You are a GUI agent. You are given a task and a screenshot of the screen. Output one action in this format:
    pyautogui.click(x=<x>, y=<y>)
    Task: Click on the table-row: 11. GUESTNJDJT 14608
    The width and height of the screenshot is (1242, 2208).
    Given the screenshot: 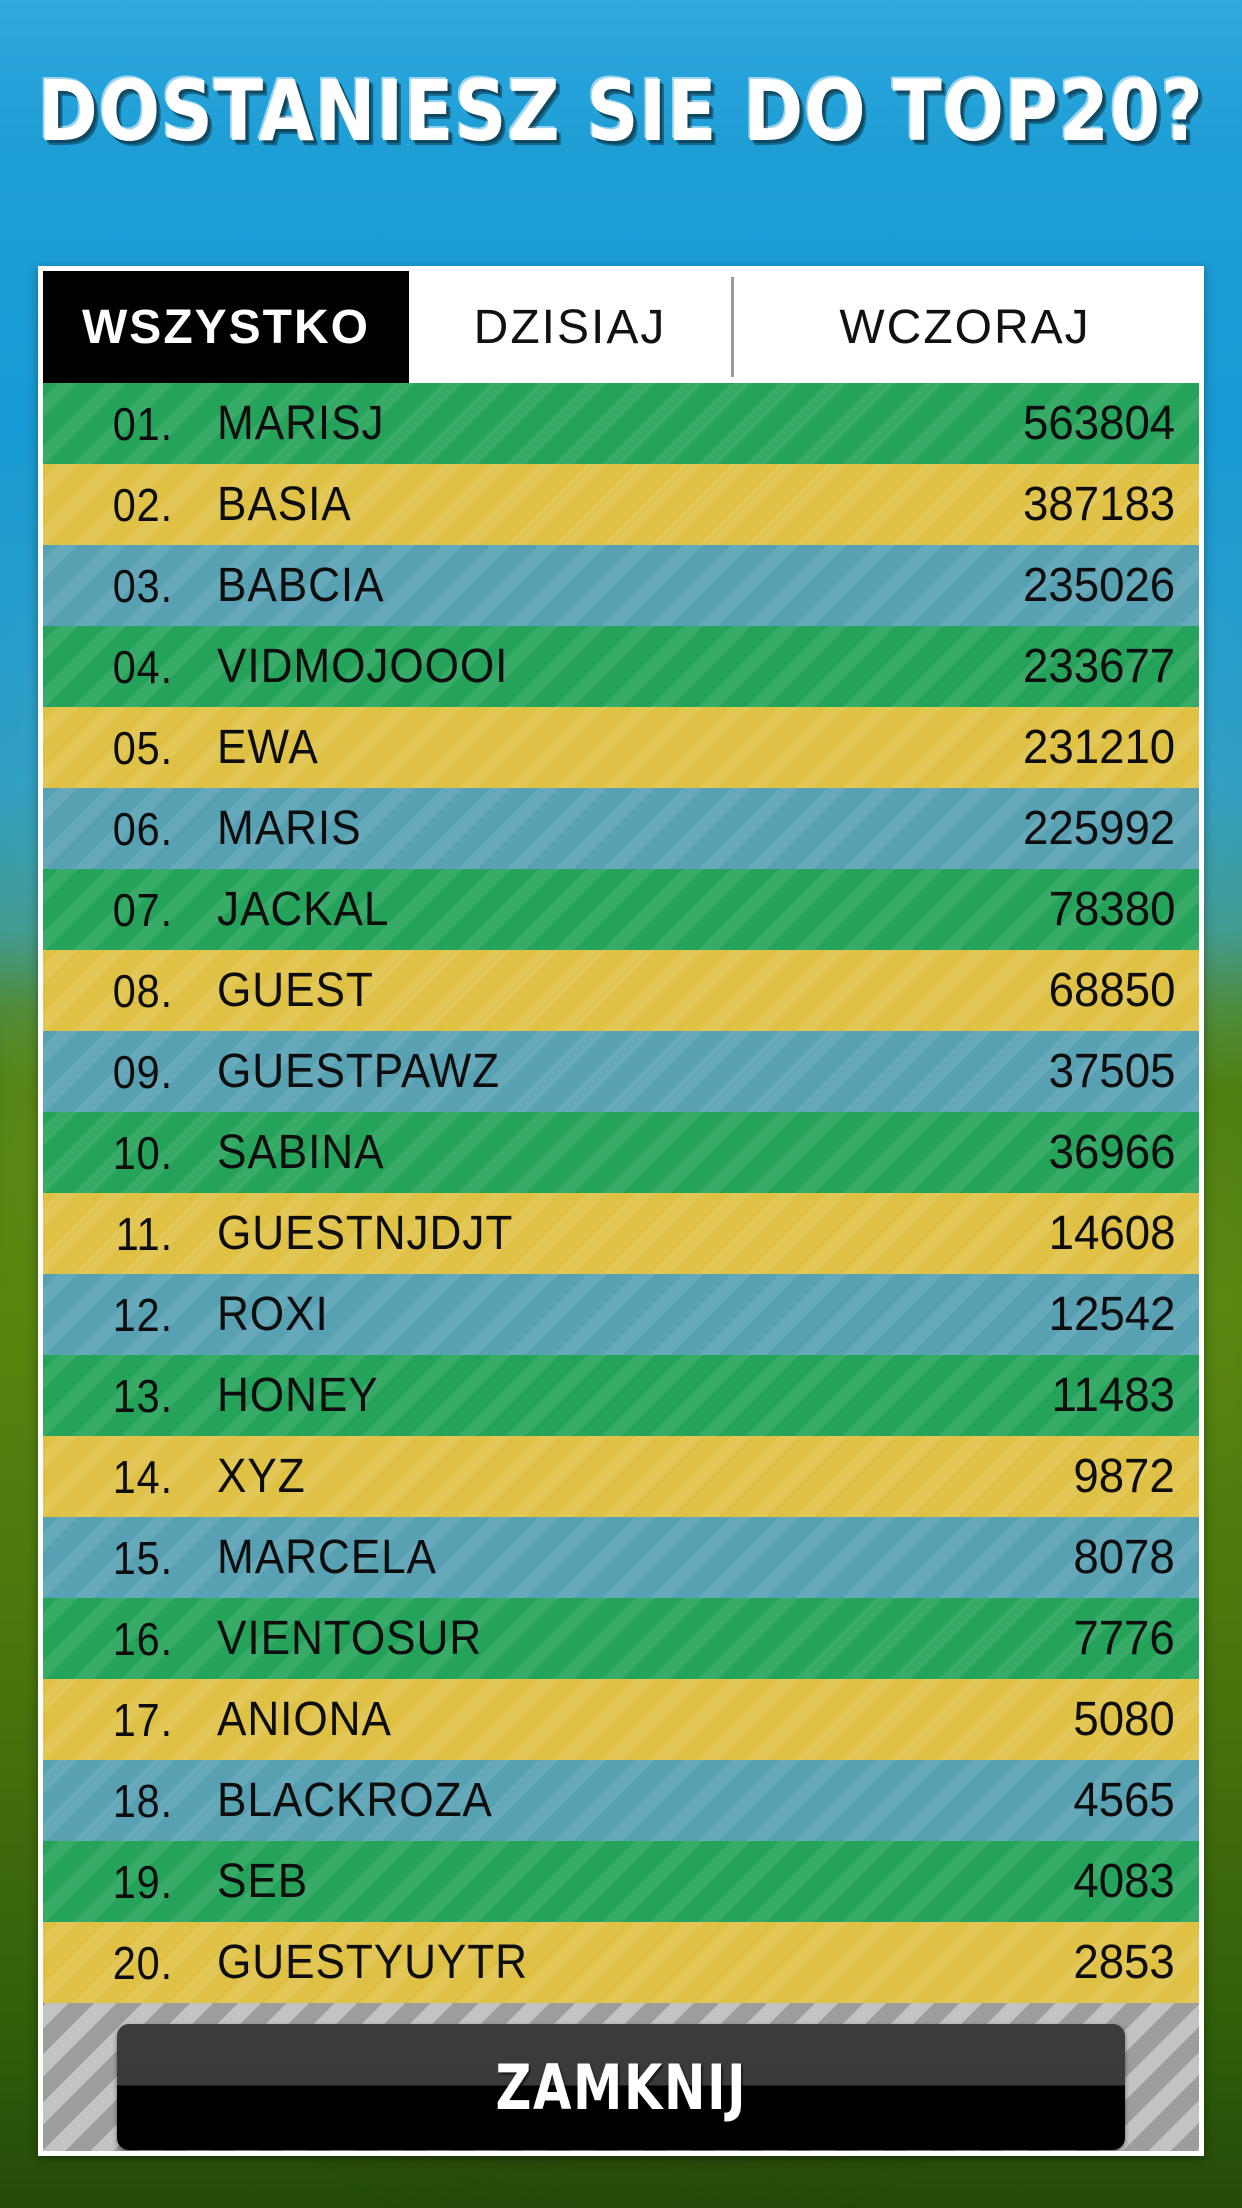 What is the action you would take?
    pyautogui.click(x=621, y=1233)
    